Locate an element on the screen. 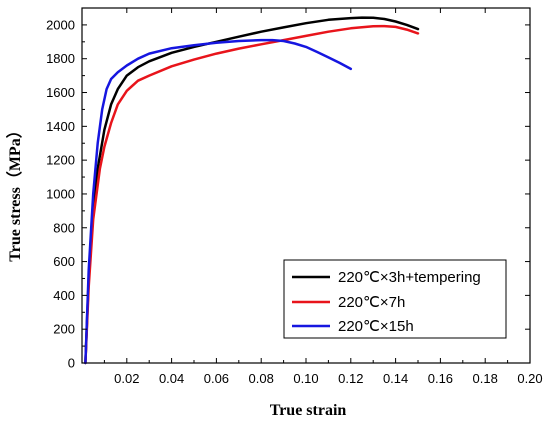  legend-label-2: 220℃×15h is located at coordinates (376, 326).